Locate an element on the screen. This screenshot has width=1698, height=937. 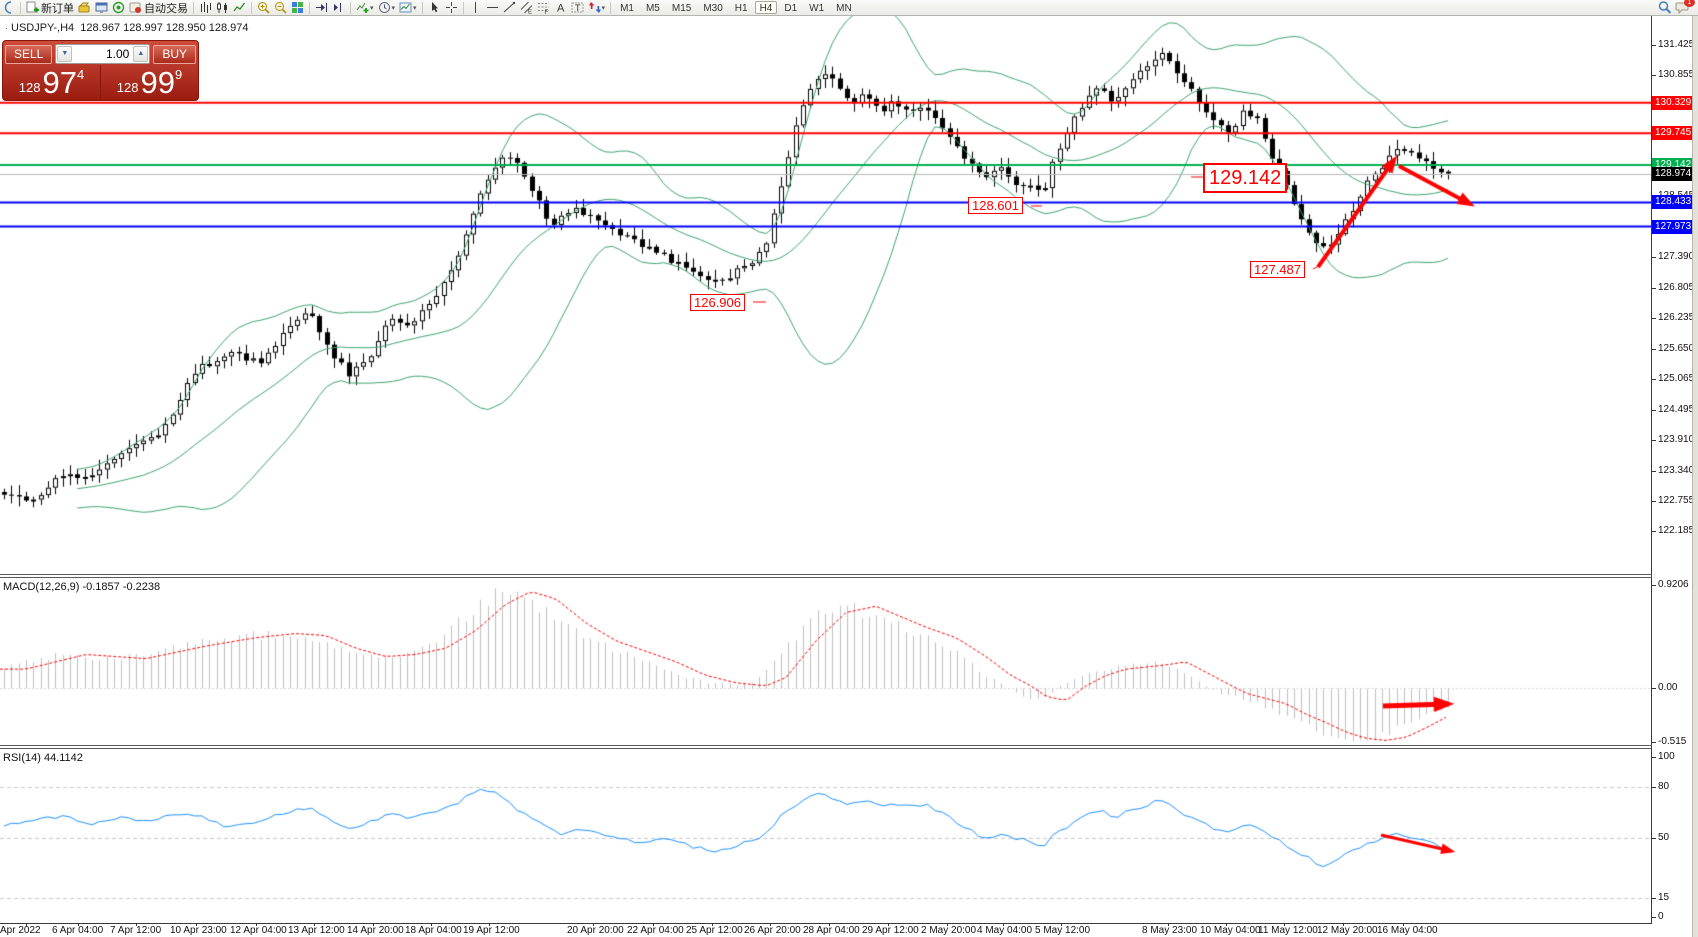
equidistant-channel-button: E is located at coordinates (526, 8).